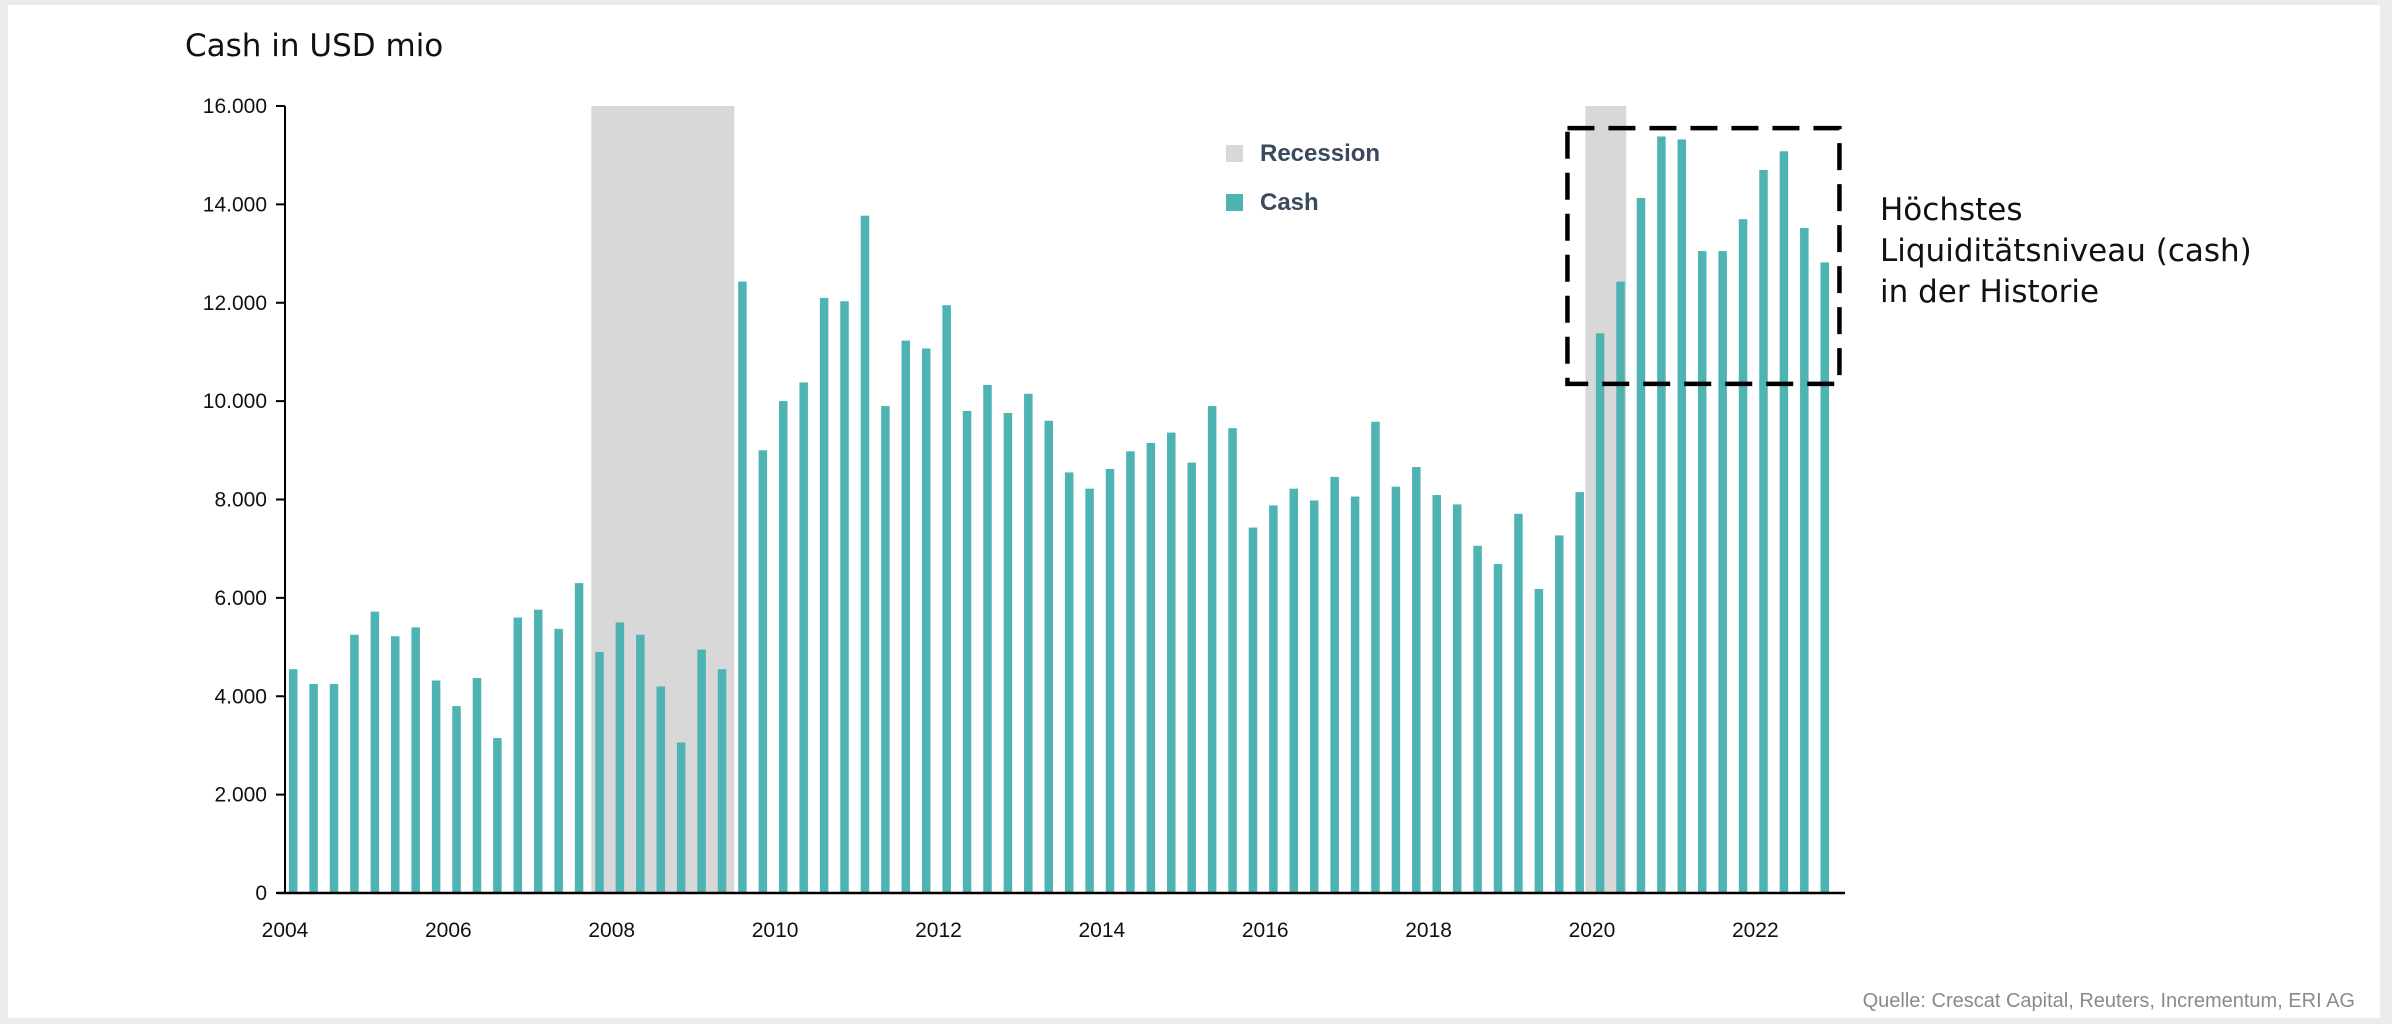 This screenshot has height=1024, width=2392. What do you see at coordinates (1320, 153) in the screenshot?
I see `legend-label-recession: Recession` at bounding box center [1320, 153].